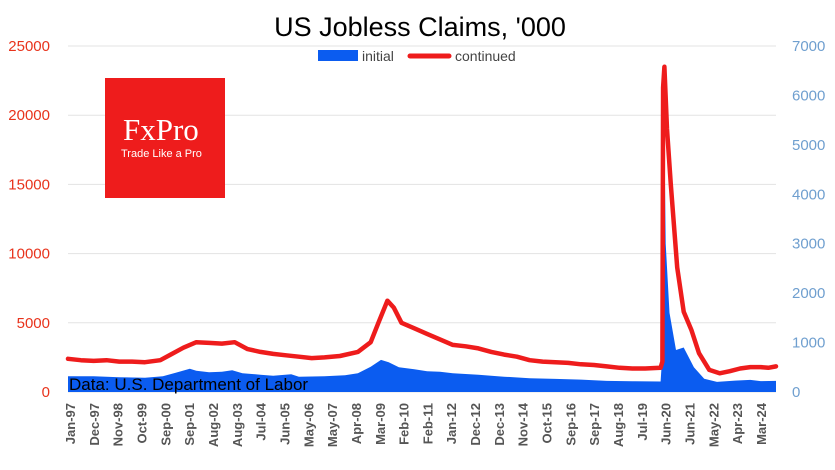 The height and width of the screenshot is (470, 835). I want to click on logo-background, so click(165, 138).